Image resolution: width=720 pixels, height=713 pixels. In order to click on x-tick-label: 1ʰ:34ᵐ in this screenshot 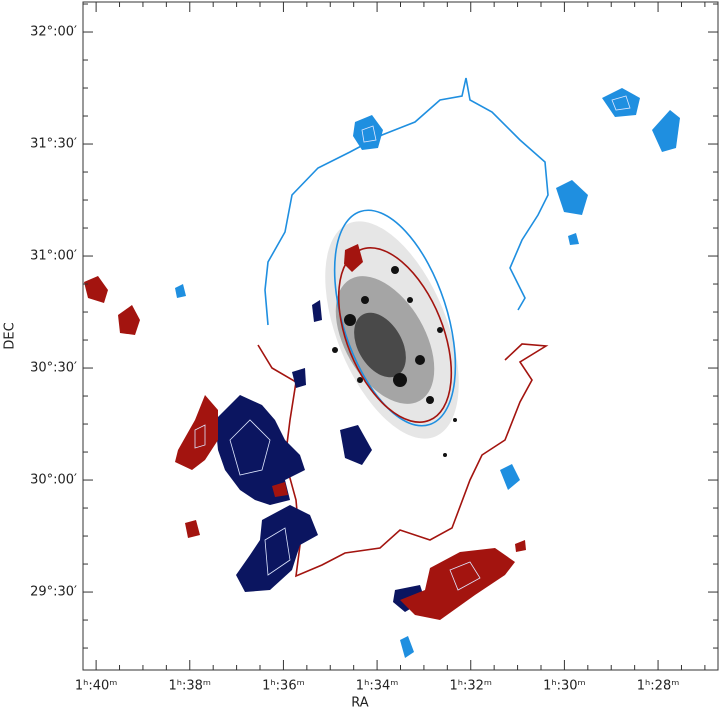, I will do `click(377, 686)`.